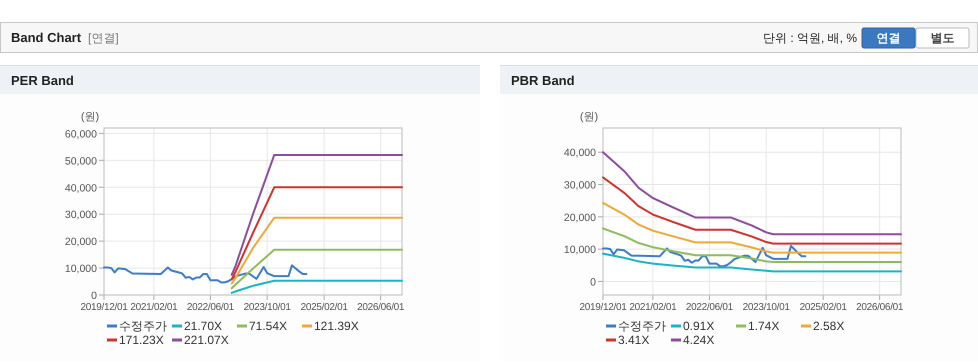 This screenshot has width=978, height=364. Describe the element at coordinates (698, 326) in the screenshot. I see `legend-label: 0.91X` at that location.